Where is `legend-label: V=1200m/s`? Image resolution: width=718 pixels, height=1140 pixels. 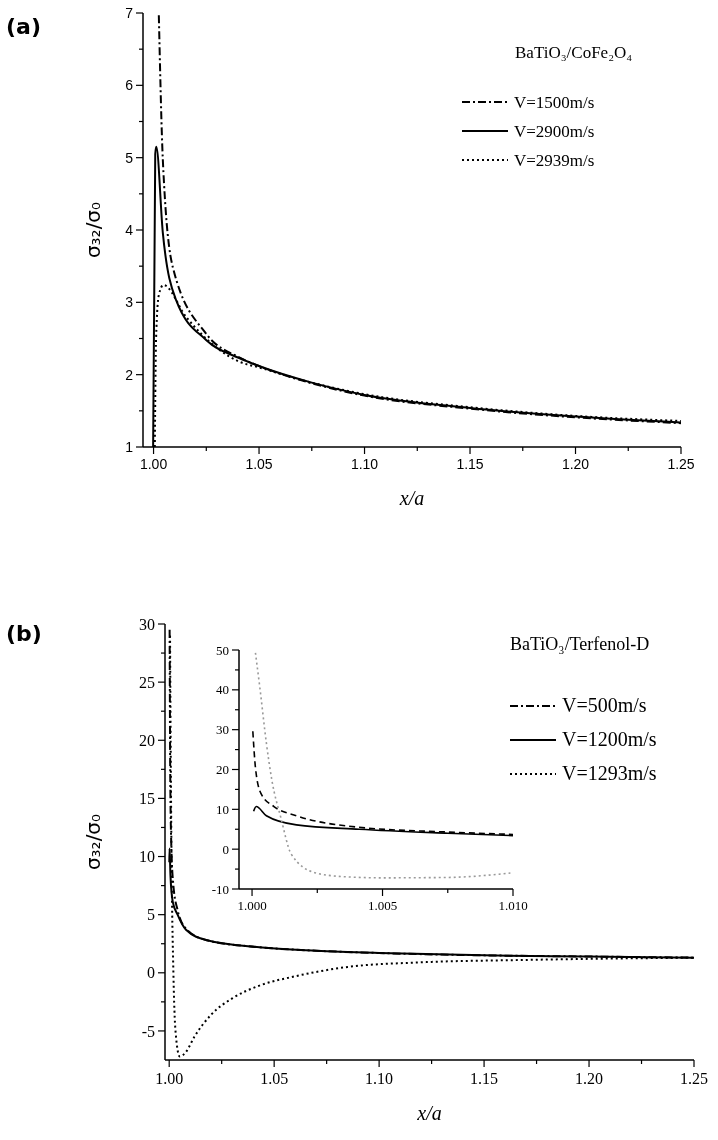
legend-label: V=1200m/s is located at coordinates (609, 739).